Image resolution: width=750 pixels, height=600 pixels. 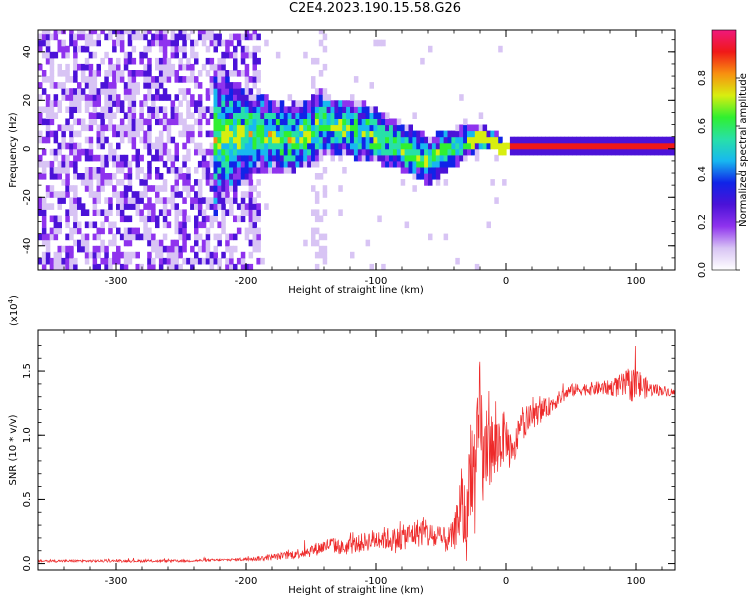 I want to click on colorbar-tick-label: 0.8, so click(x=702, y=78).